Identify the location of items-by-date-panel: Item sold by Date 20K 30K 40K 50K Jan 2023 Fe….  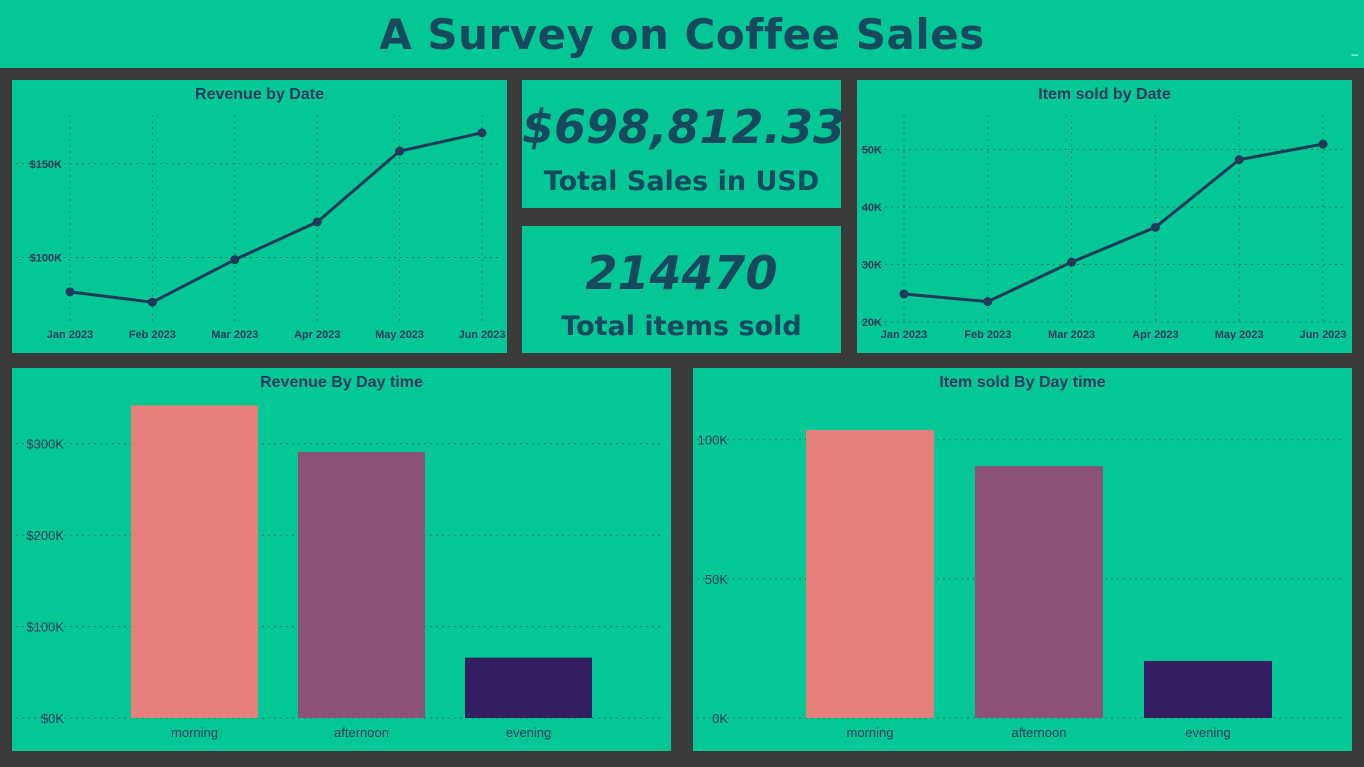
(1104, 216).